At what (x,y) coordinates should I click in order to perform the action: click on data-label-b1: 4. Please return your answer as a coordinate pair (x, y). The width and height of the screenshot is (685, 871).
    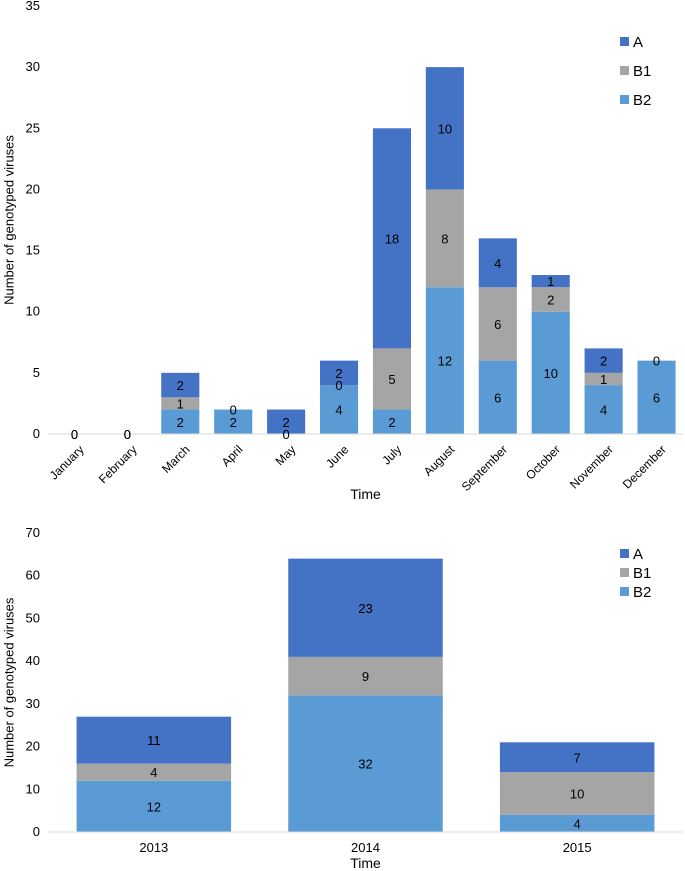
    Looking at the image, I should click on (153, 772).